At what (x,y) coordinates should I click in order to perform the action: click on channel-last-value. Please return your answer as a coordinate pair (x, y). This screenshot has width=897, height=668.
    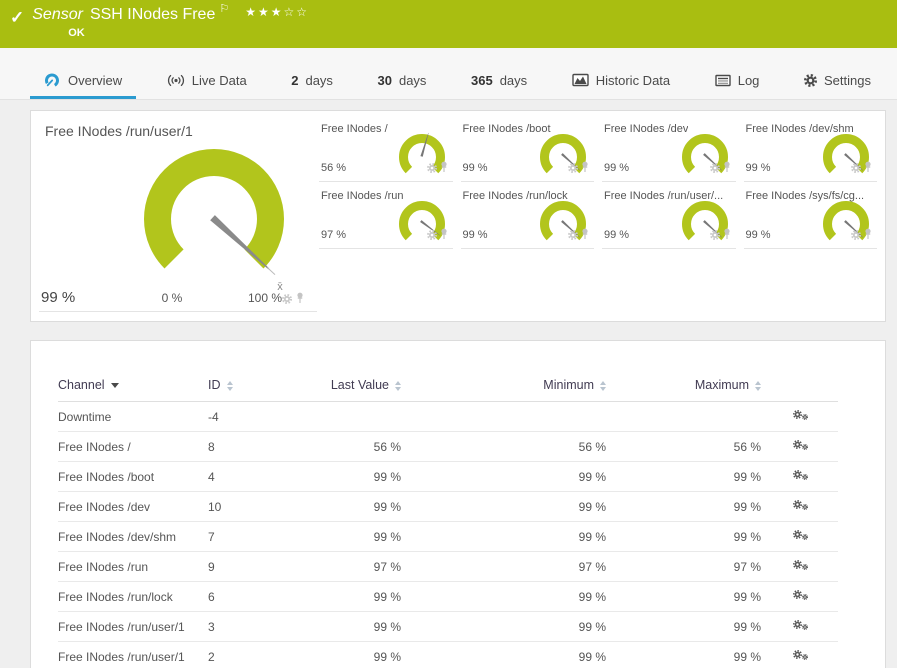
    Looking at the image, I should click on (345, 416).